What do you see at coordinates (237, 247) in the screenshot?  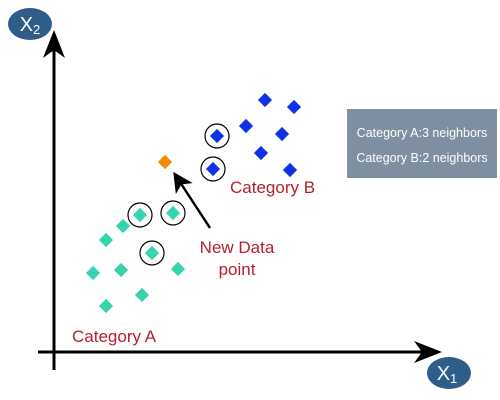 I see `new-data-point-label-line1: New Data` at bounding box center [237, 247].